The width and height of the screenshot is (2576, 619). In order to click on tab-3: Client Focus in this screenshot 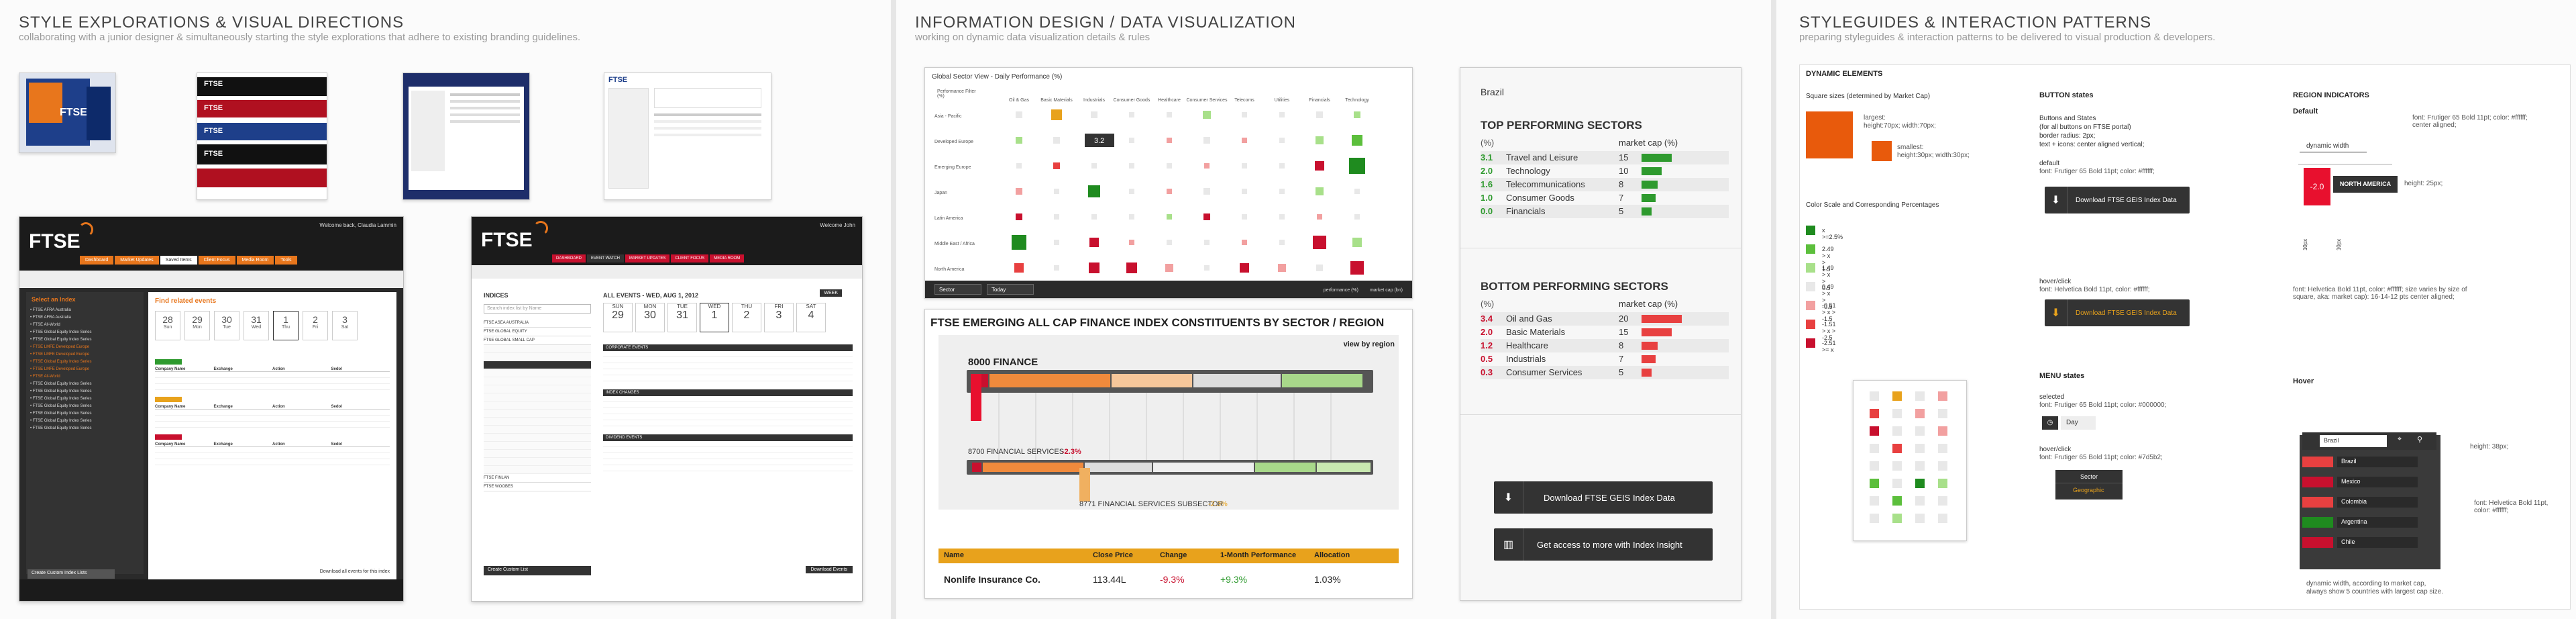, I will do `click(216, 260)`.